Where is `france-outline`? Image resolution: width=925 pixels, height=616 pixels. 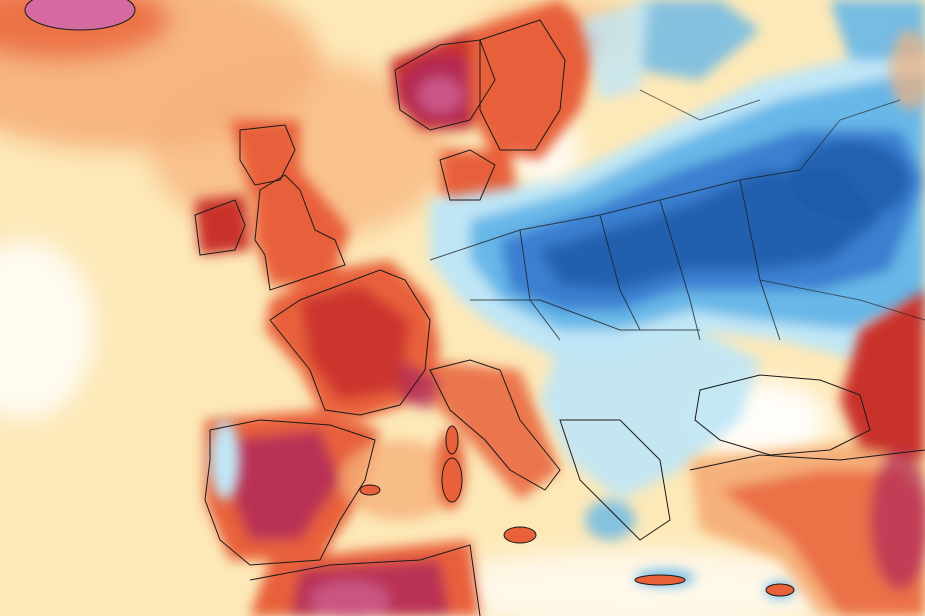 france-outline is located at coordinates (350, 342).